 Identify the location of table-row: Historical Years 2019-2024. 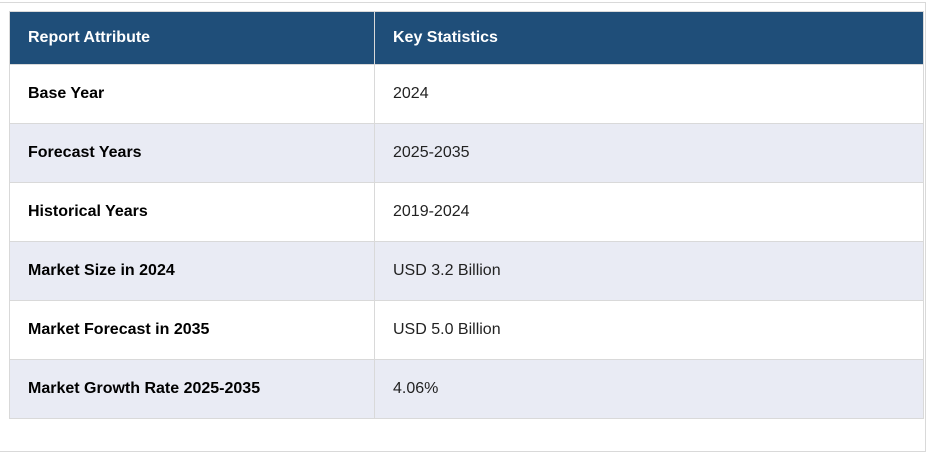
(466, 212).